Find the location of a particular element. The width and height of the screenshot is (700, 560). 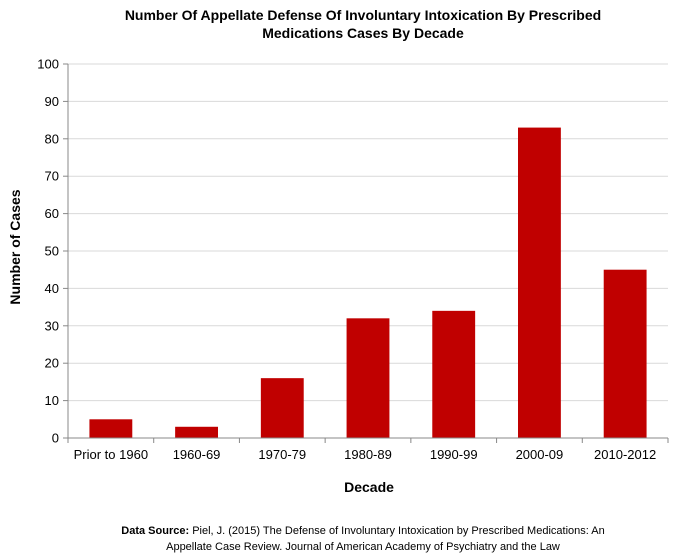

x-tick-label: 1970-79 is located at coordinates (282, 454).